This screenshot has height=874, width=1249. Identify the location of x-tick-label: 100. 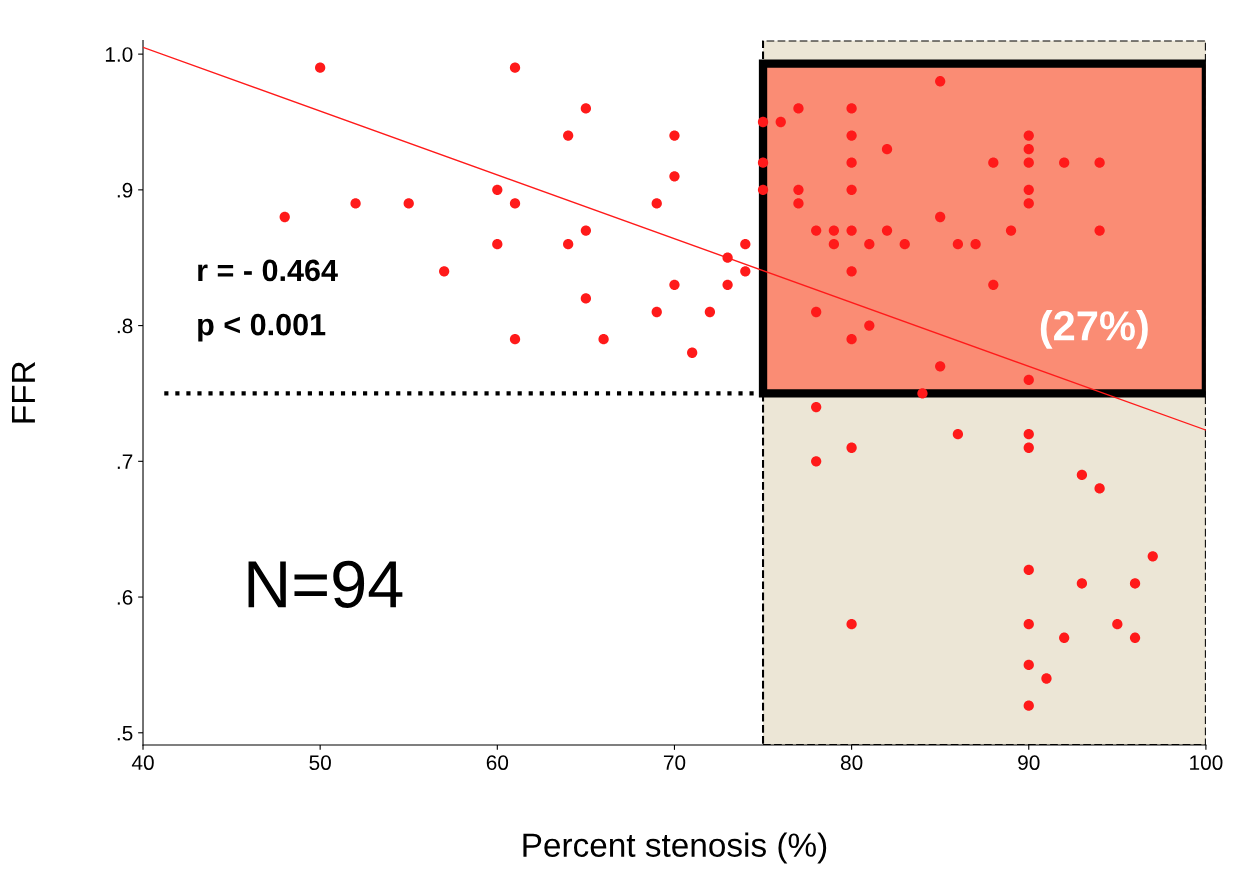
(1206, 763).